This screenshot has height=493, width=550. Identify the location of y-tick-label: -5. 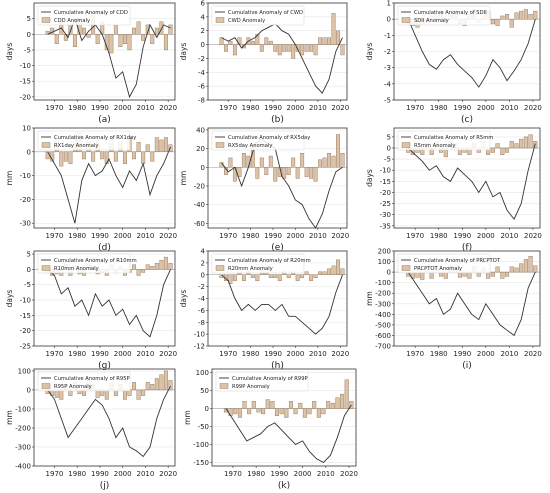
(27, 50).